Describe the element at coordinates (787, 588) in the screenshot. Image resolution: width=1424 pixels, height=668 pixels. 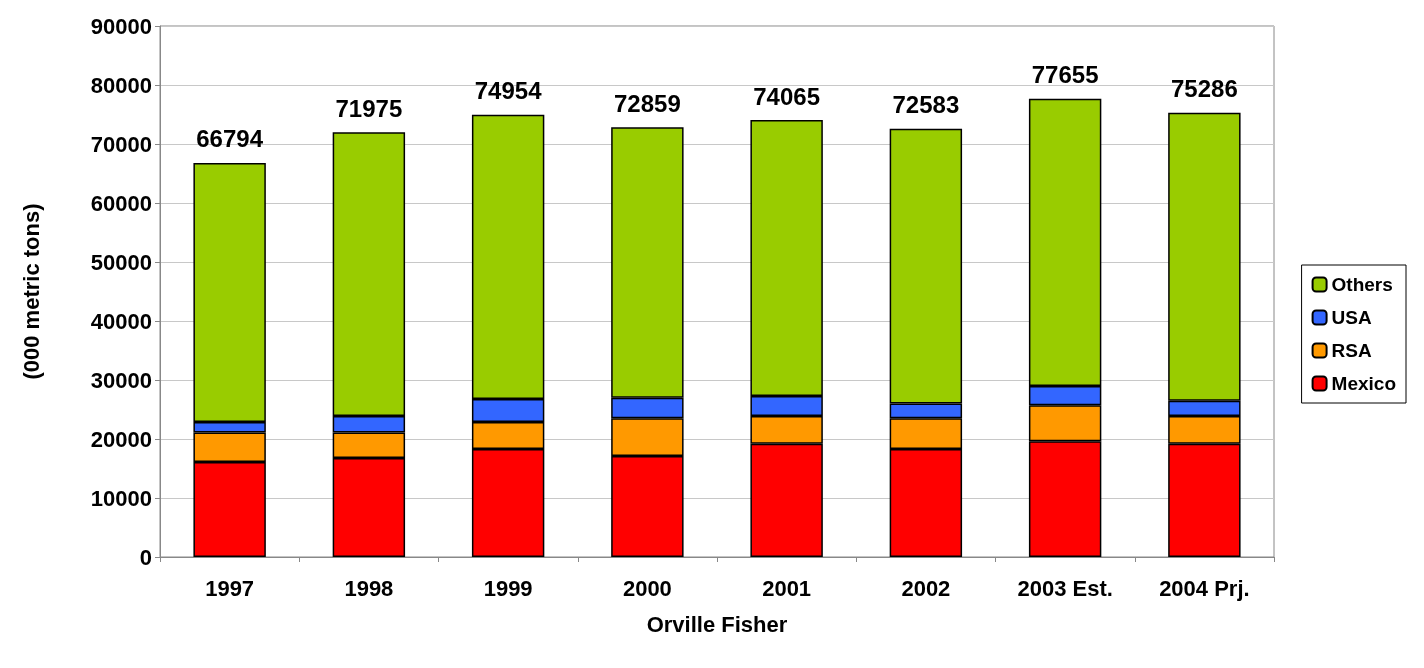
I see `x-tick-label: 2001` at that location.